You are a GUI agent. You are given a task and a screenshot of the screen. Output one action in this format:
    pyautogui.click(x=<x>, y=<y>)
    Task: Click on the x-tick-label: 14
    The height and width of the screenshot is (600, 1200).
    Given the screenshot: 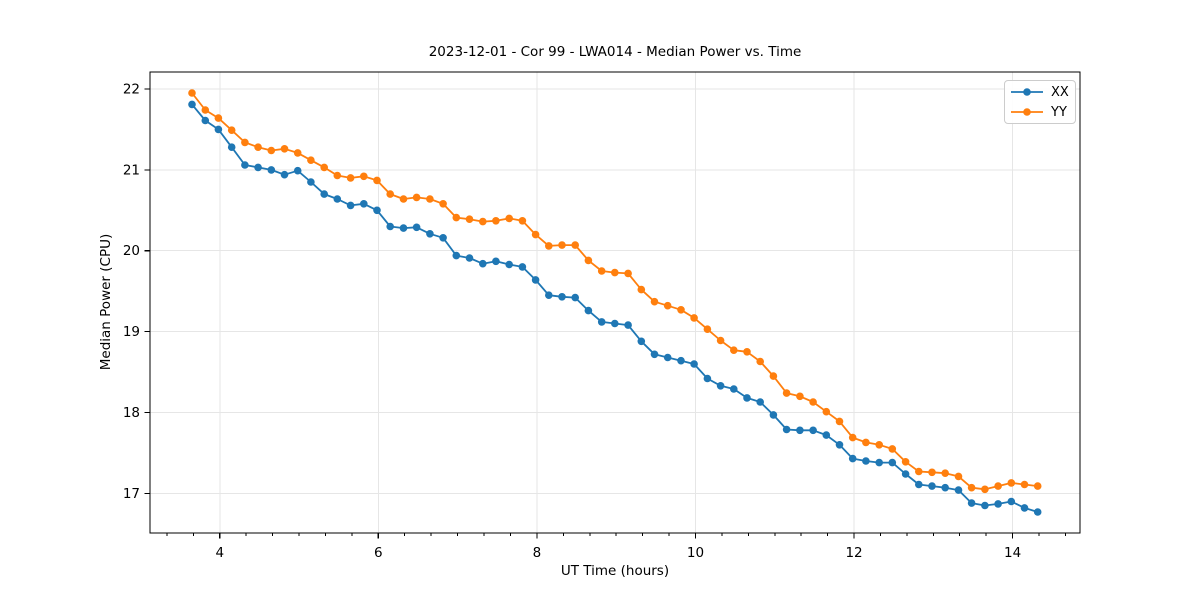 What is the action you would take?
    pyautogui.click(x=1012, y=553)
    